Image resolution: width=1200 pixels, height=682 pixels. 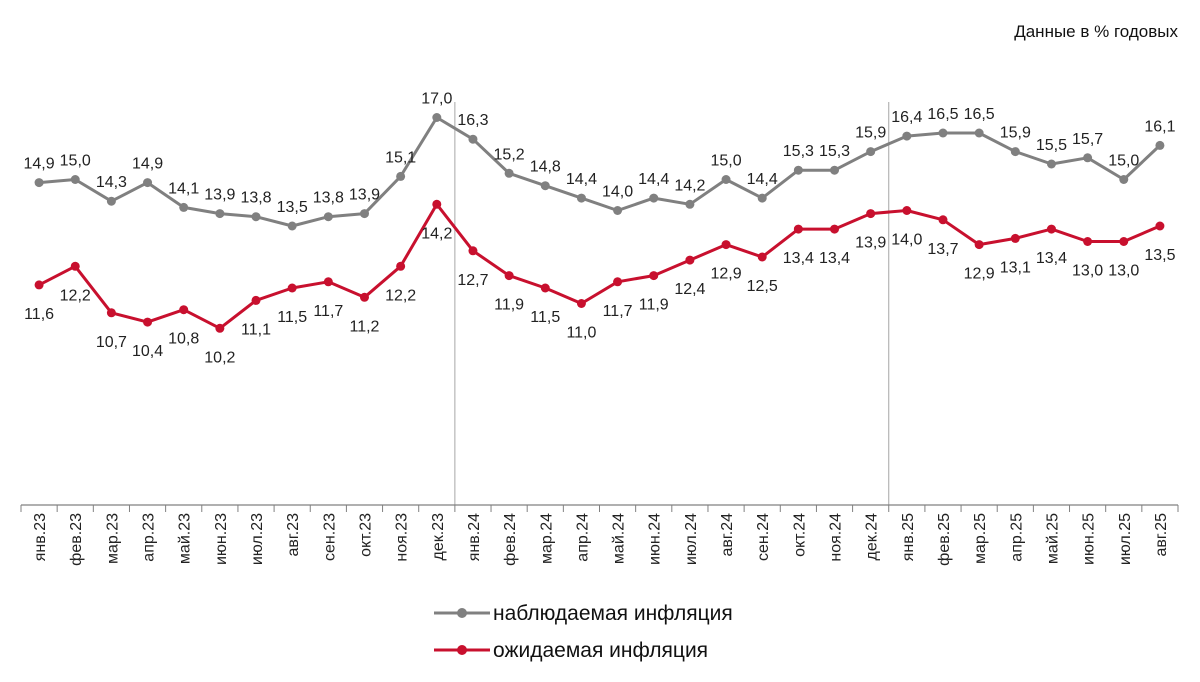 What do you see at coordinates (472, 280) in the screenshot?
I see `data-label: 12,7` at bounding box center [472, 280].